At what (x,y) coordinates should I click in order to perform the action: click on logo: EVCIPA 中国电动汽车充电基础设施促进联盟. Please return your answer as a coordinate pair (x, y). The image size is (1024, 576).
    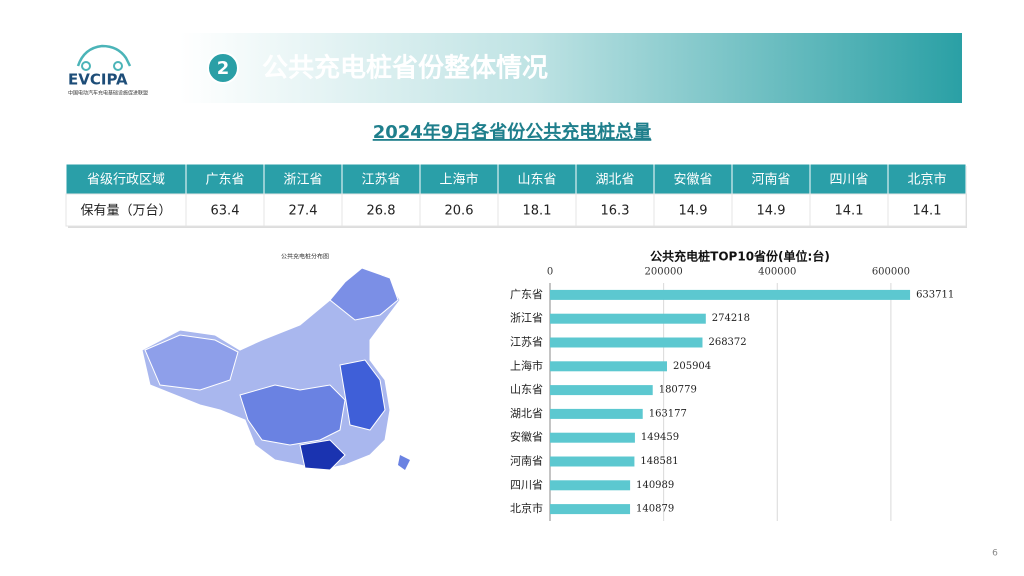
    Looking at the image, I should click on (108, 70).